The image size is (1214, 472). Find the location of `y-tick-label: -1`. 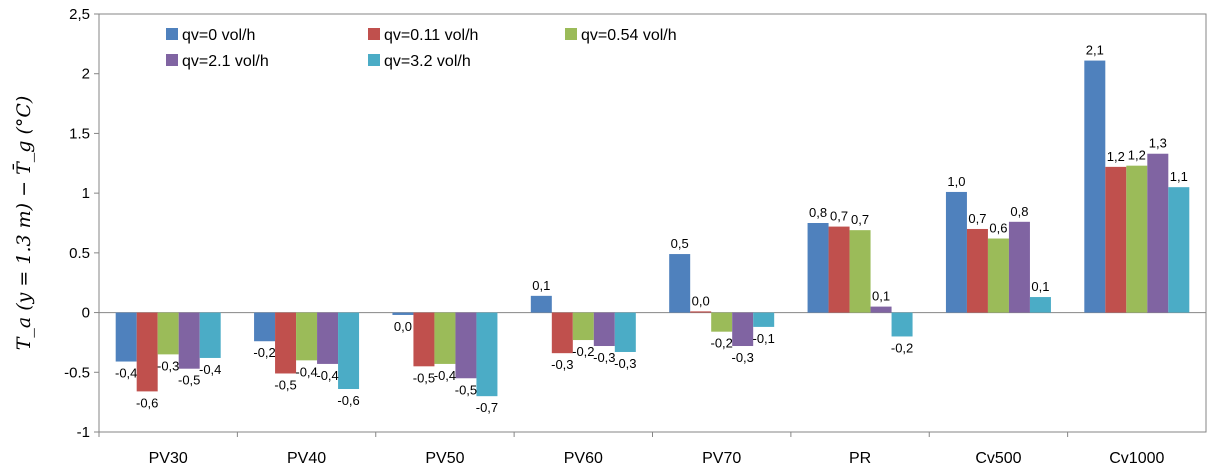

y-tick-label: -1 is located at coordinates (83, 432).